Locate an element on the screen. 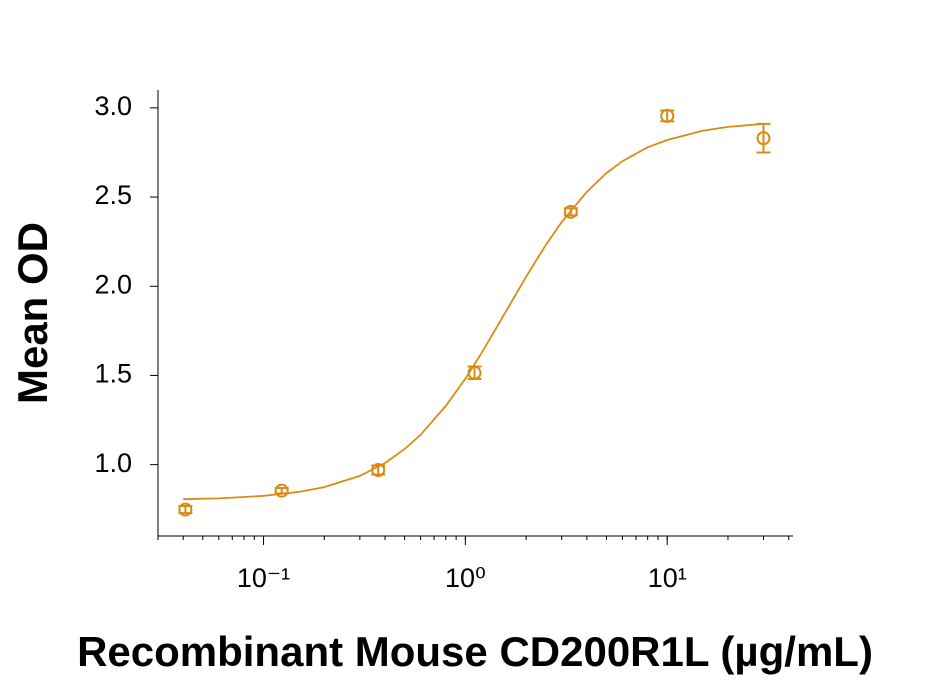 Image resolution: width=950 pixels, height=685 pixels. y-tick-label: 3.0 is located at coordinates (113, 106).